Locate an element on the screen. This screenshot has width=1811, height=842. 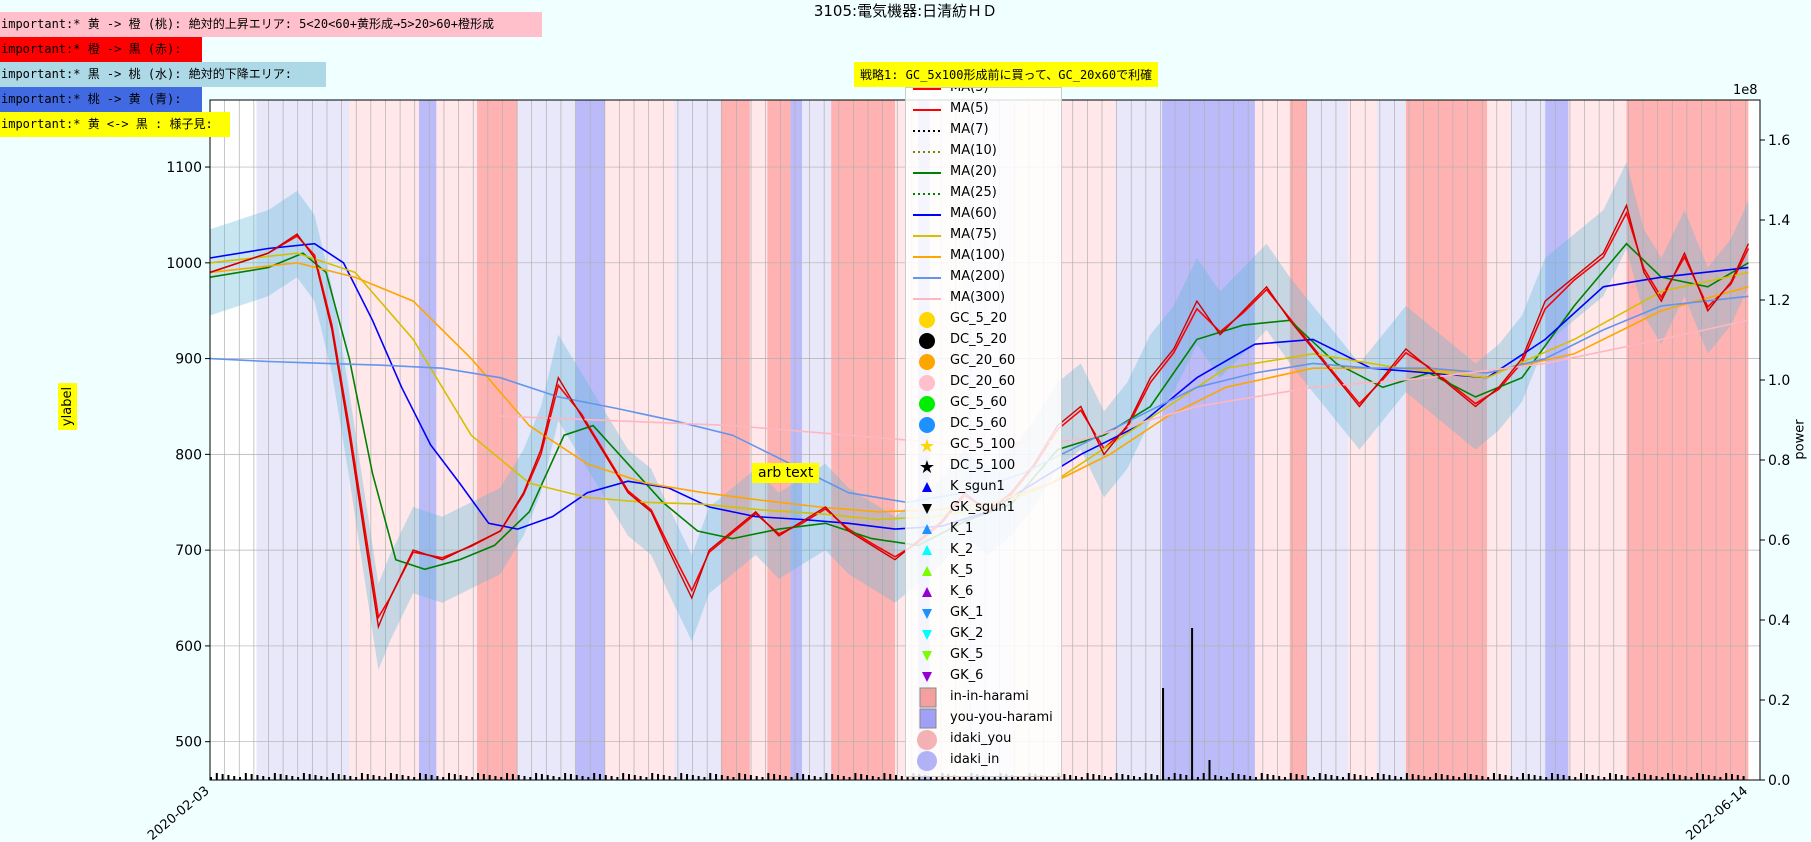
y-tick-label-1: 600 is located at coordinates (188, 647).